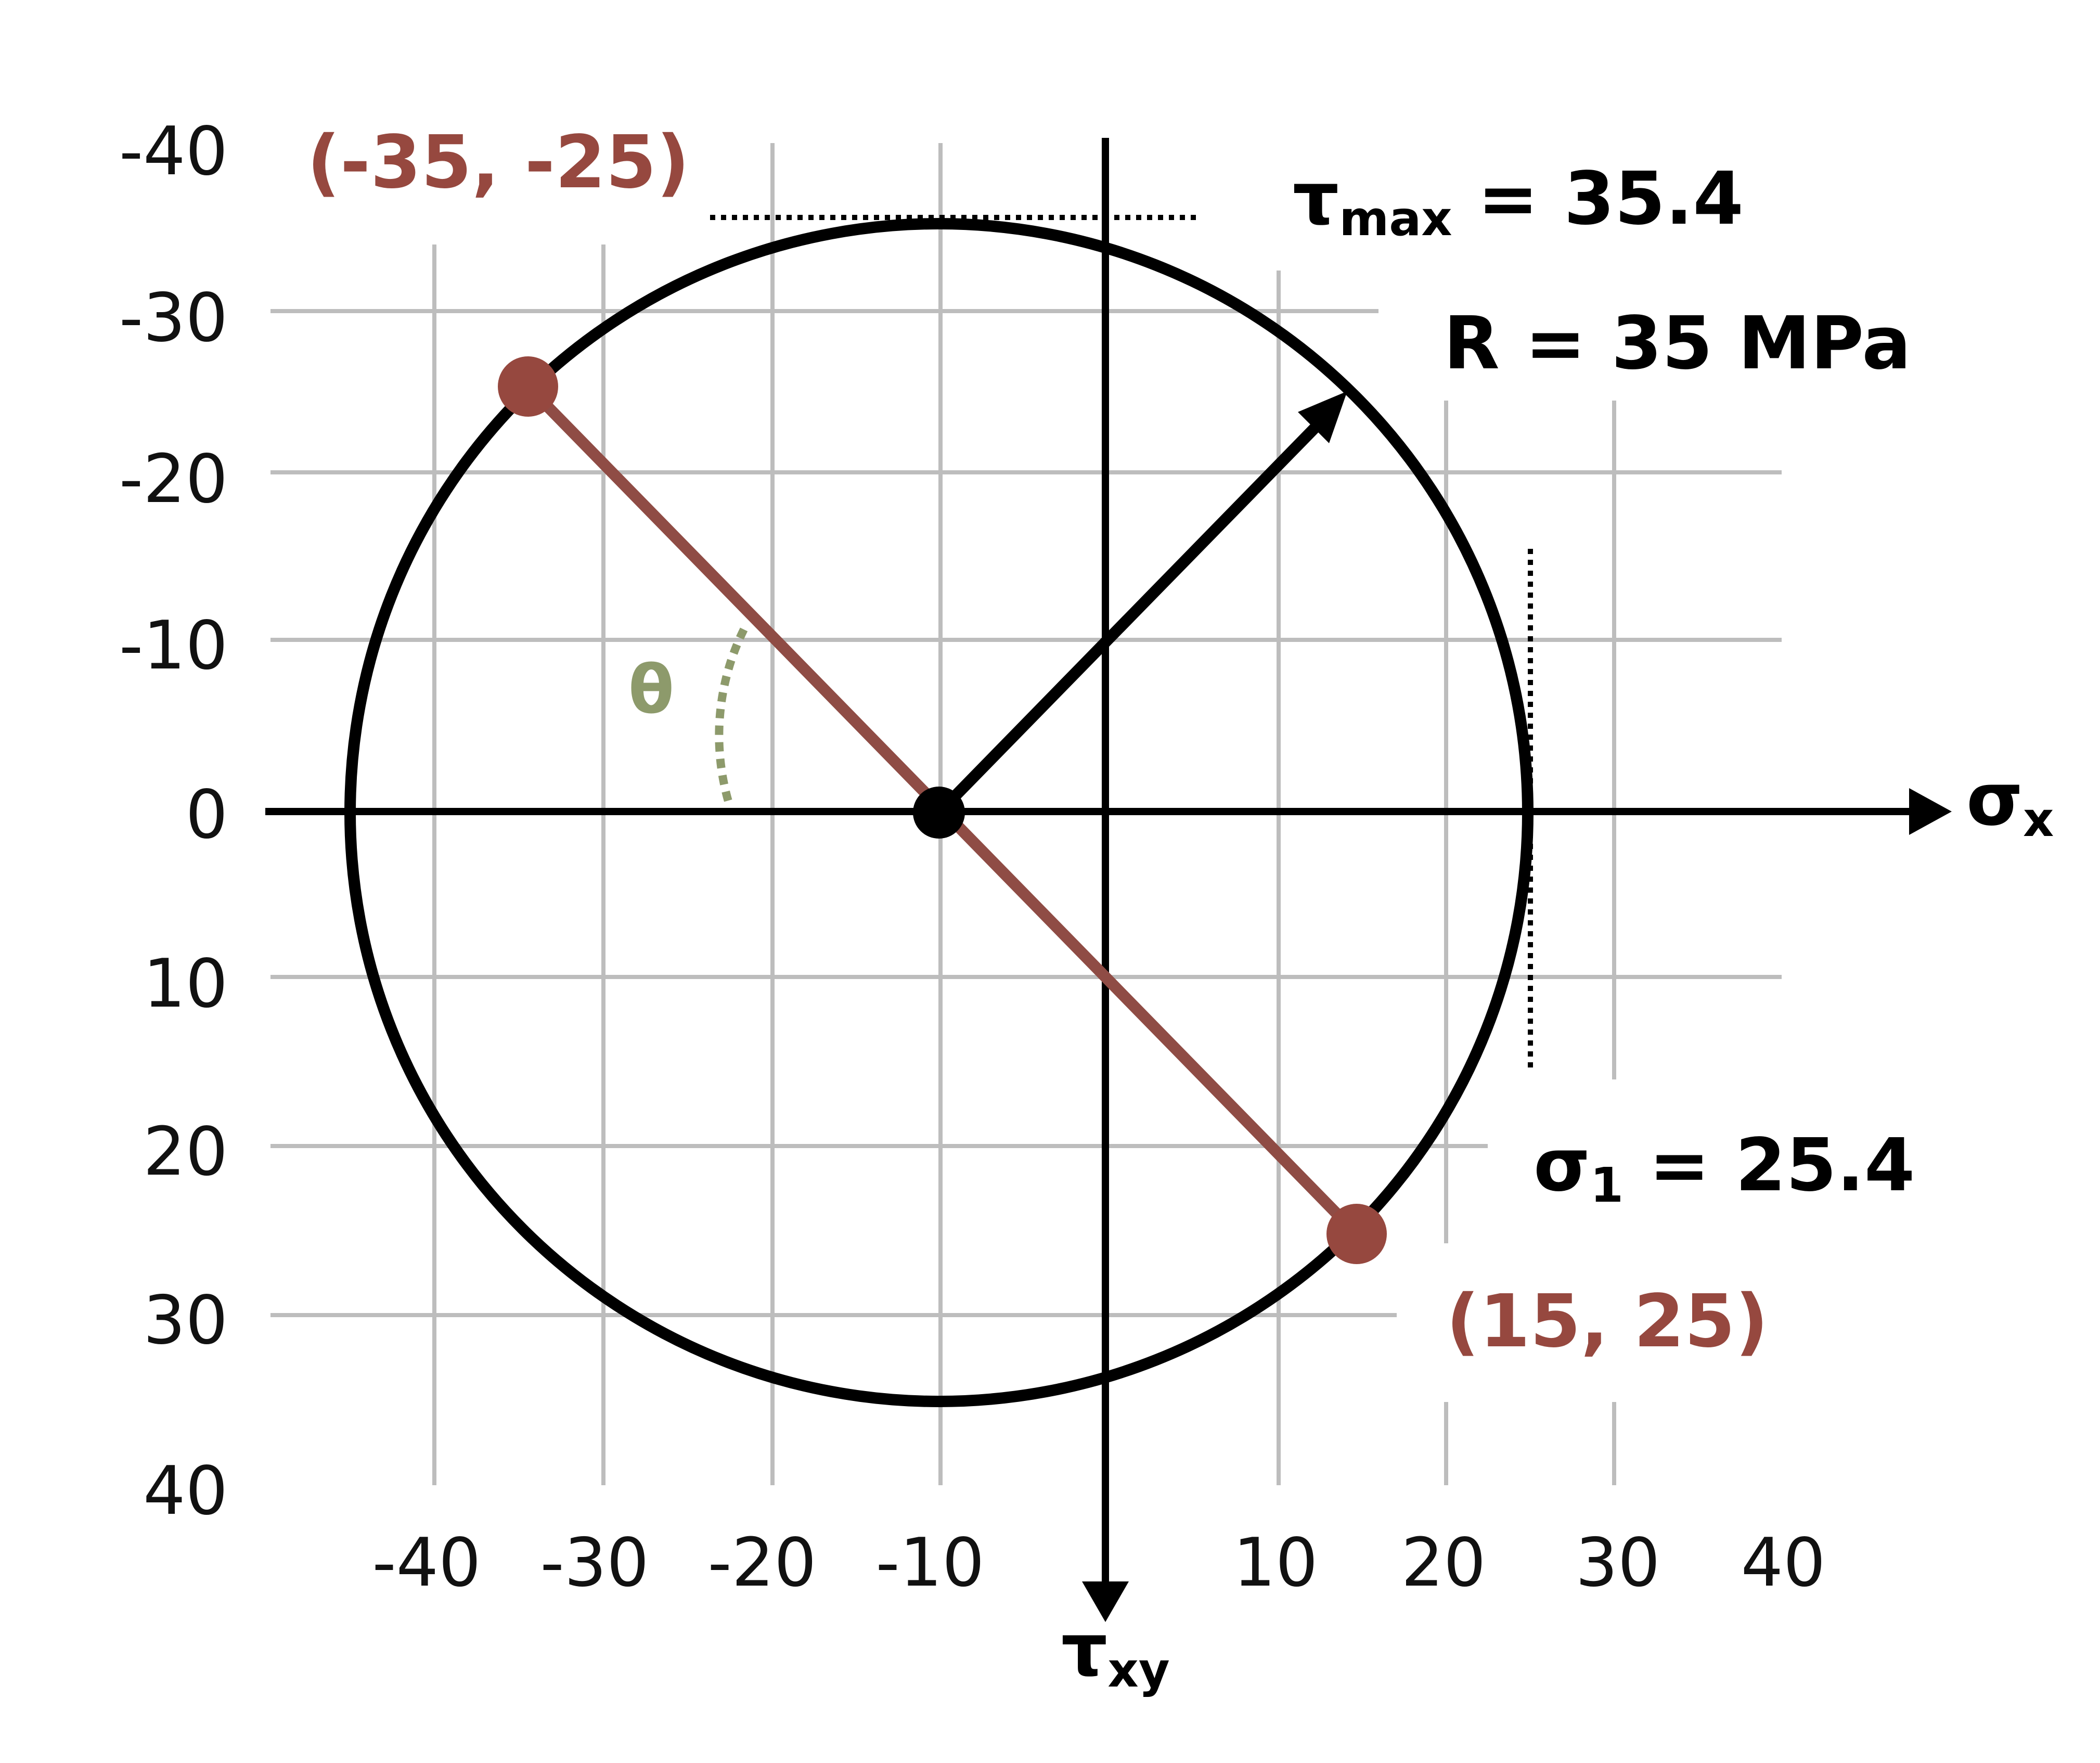  I want to click on sigma-1-label: σ1 = 25.4, so click(1724, 1168).